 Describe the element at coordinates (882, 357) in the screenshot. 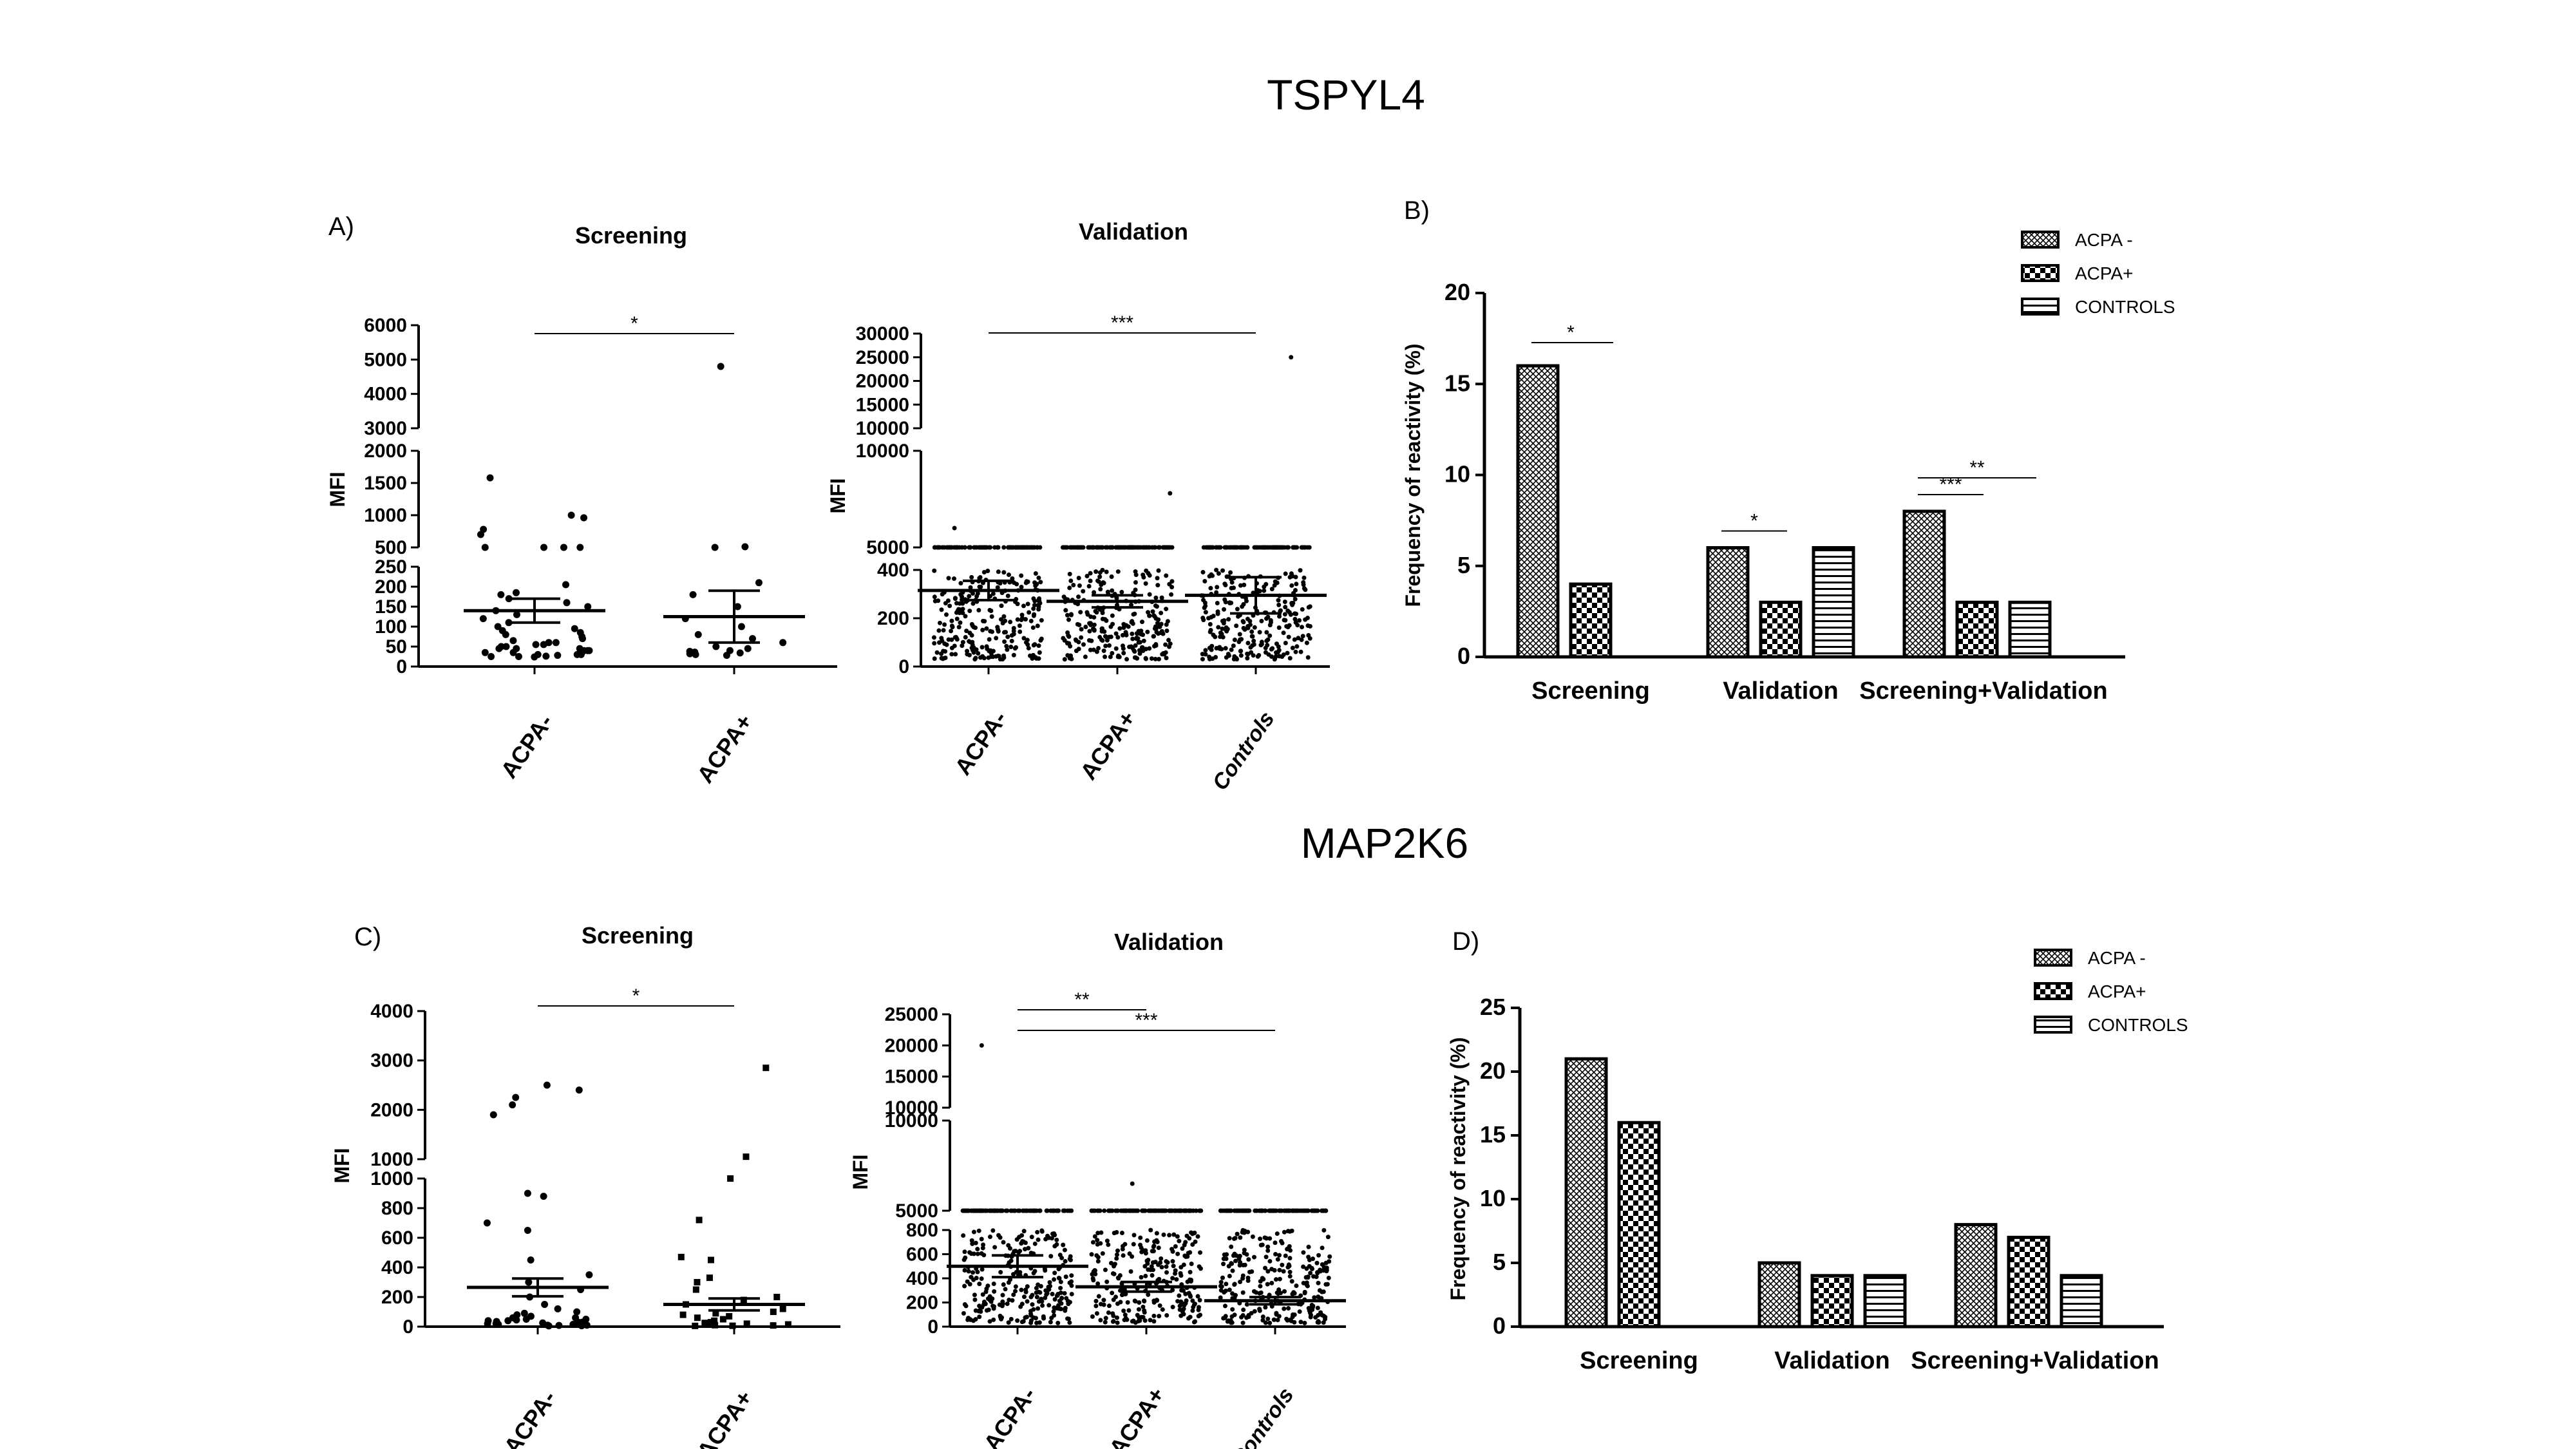

I see `y-tick-label: 25000` at that location.